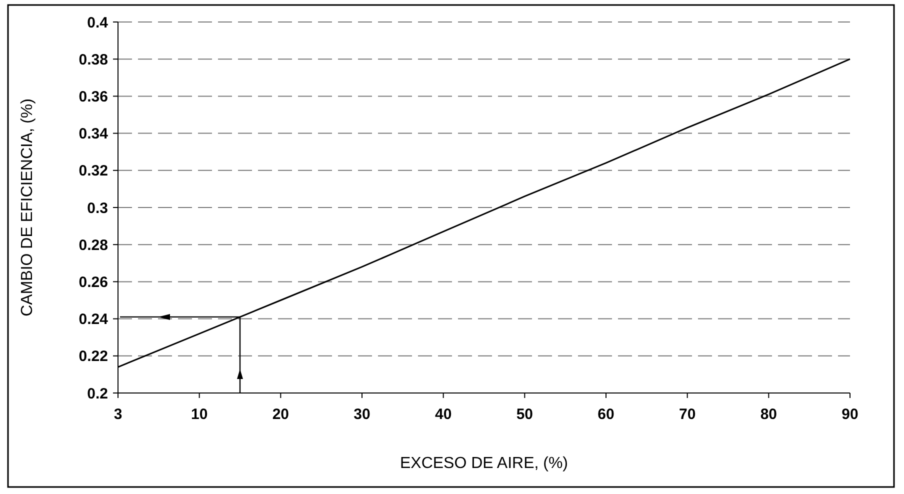 Image resolution: width=904 pixels, height=494 pixels. Describe the element at coordinates (281, 414) in the screenshot. I see `x-tick-label: 20` at that location.